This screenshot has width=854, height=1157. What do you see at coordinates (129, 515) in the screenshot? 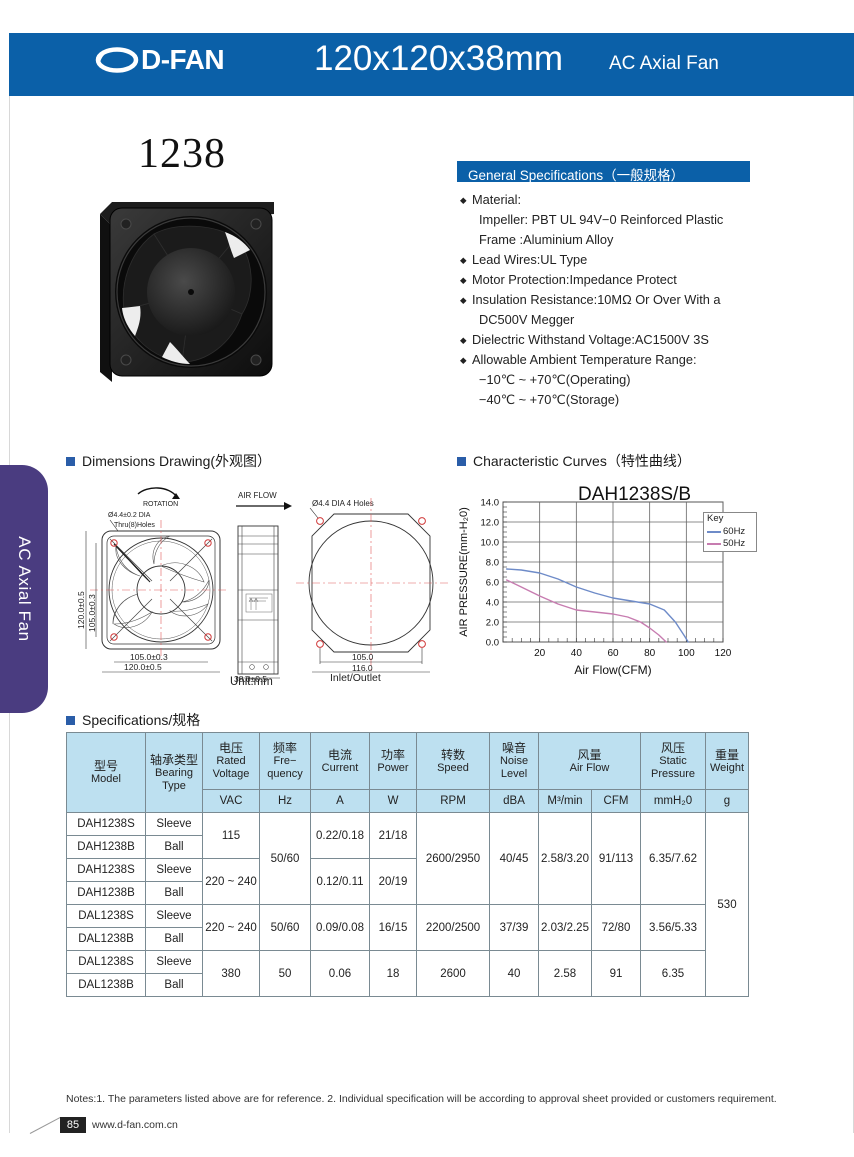
I see `hole-note-1: Ø4.4±0.2 DIA` at bounding box center [129, 515].